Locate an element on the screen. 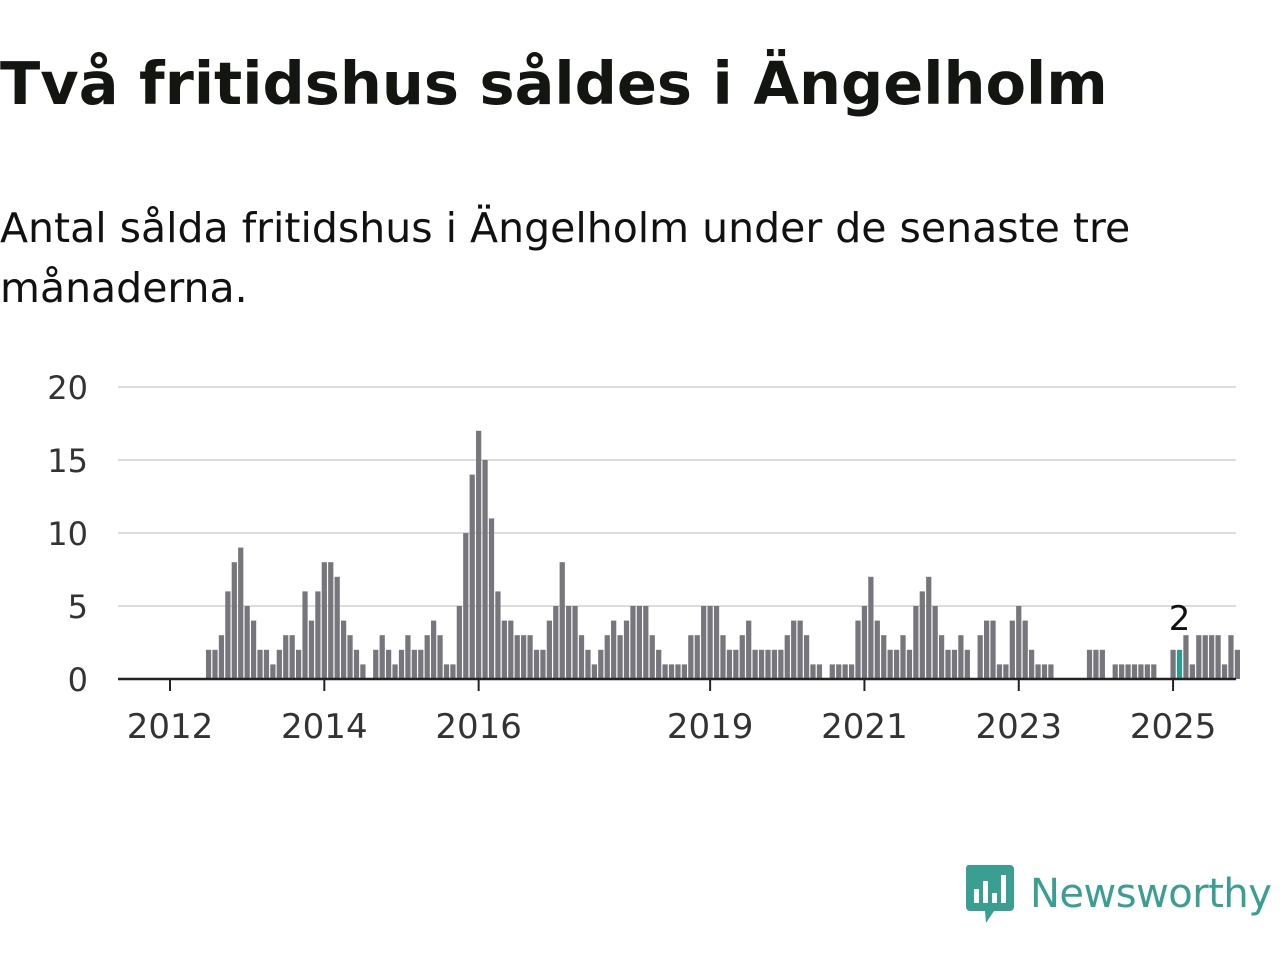  x-tick-label: 2021 is located at coordinates (864, 727).